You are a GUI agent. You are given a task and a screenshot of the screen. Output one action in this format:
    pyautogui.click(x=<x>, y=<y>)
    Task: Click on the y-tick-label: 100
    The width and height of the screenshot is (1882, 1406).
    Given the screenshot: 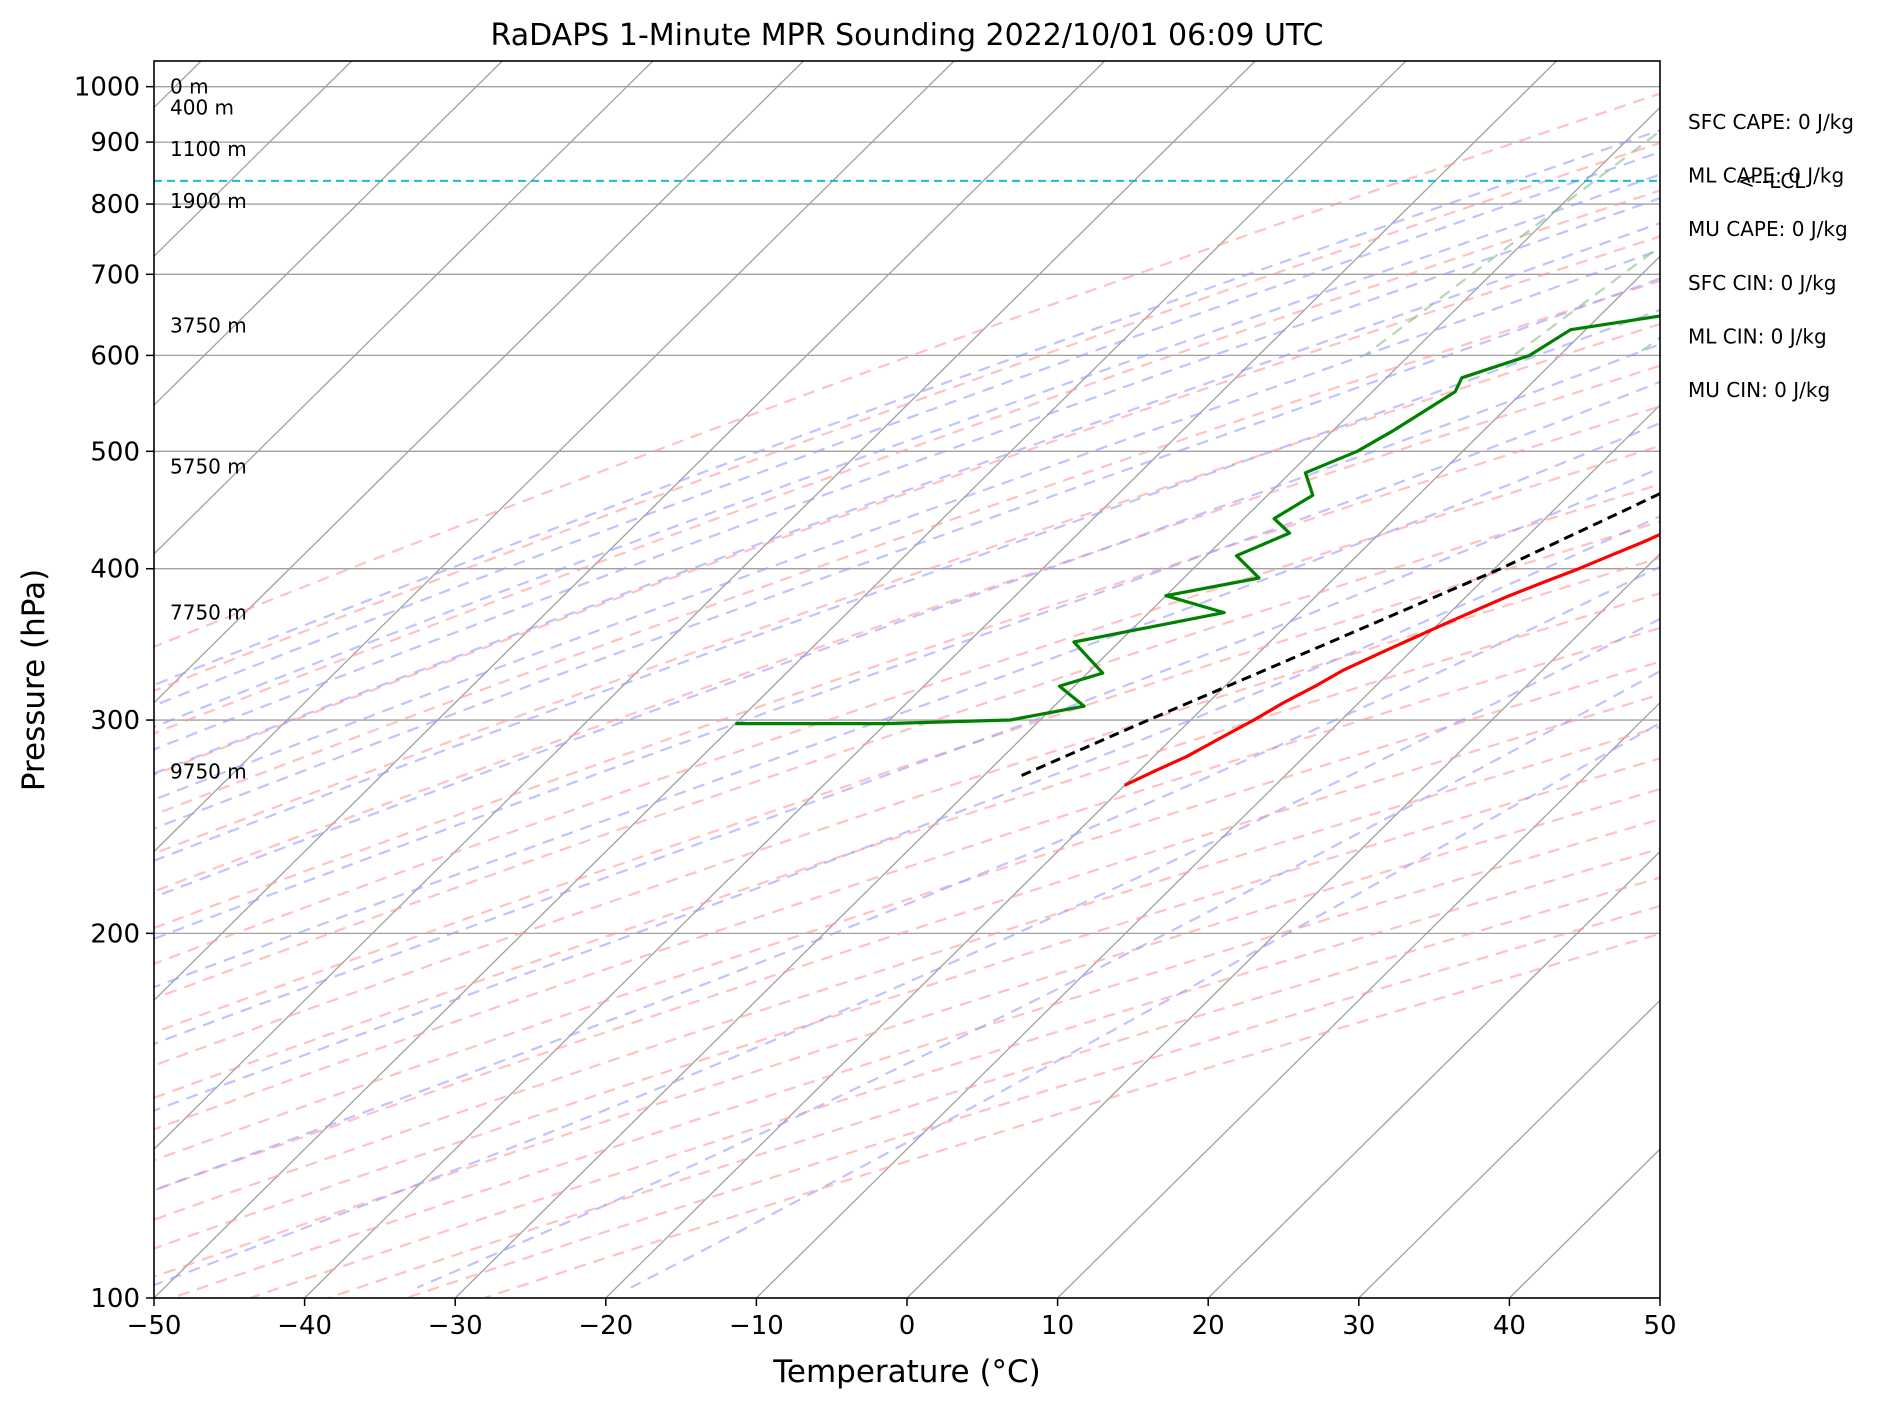 What is the action you would take?
    pyautogui.click(x=115, y=1299)
    